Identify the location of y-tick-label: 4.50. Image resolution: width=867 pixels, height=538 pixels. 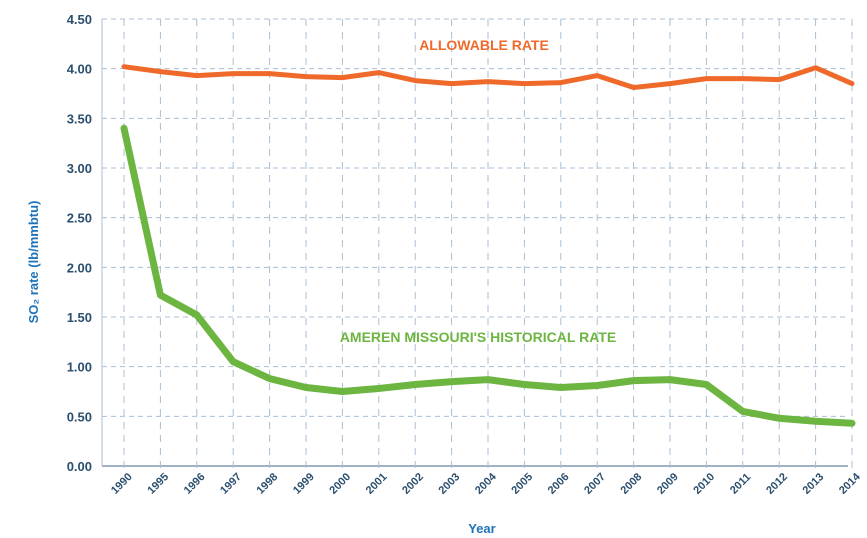
(79, 19).